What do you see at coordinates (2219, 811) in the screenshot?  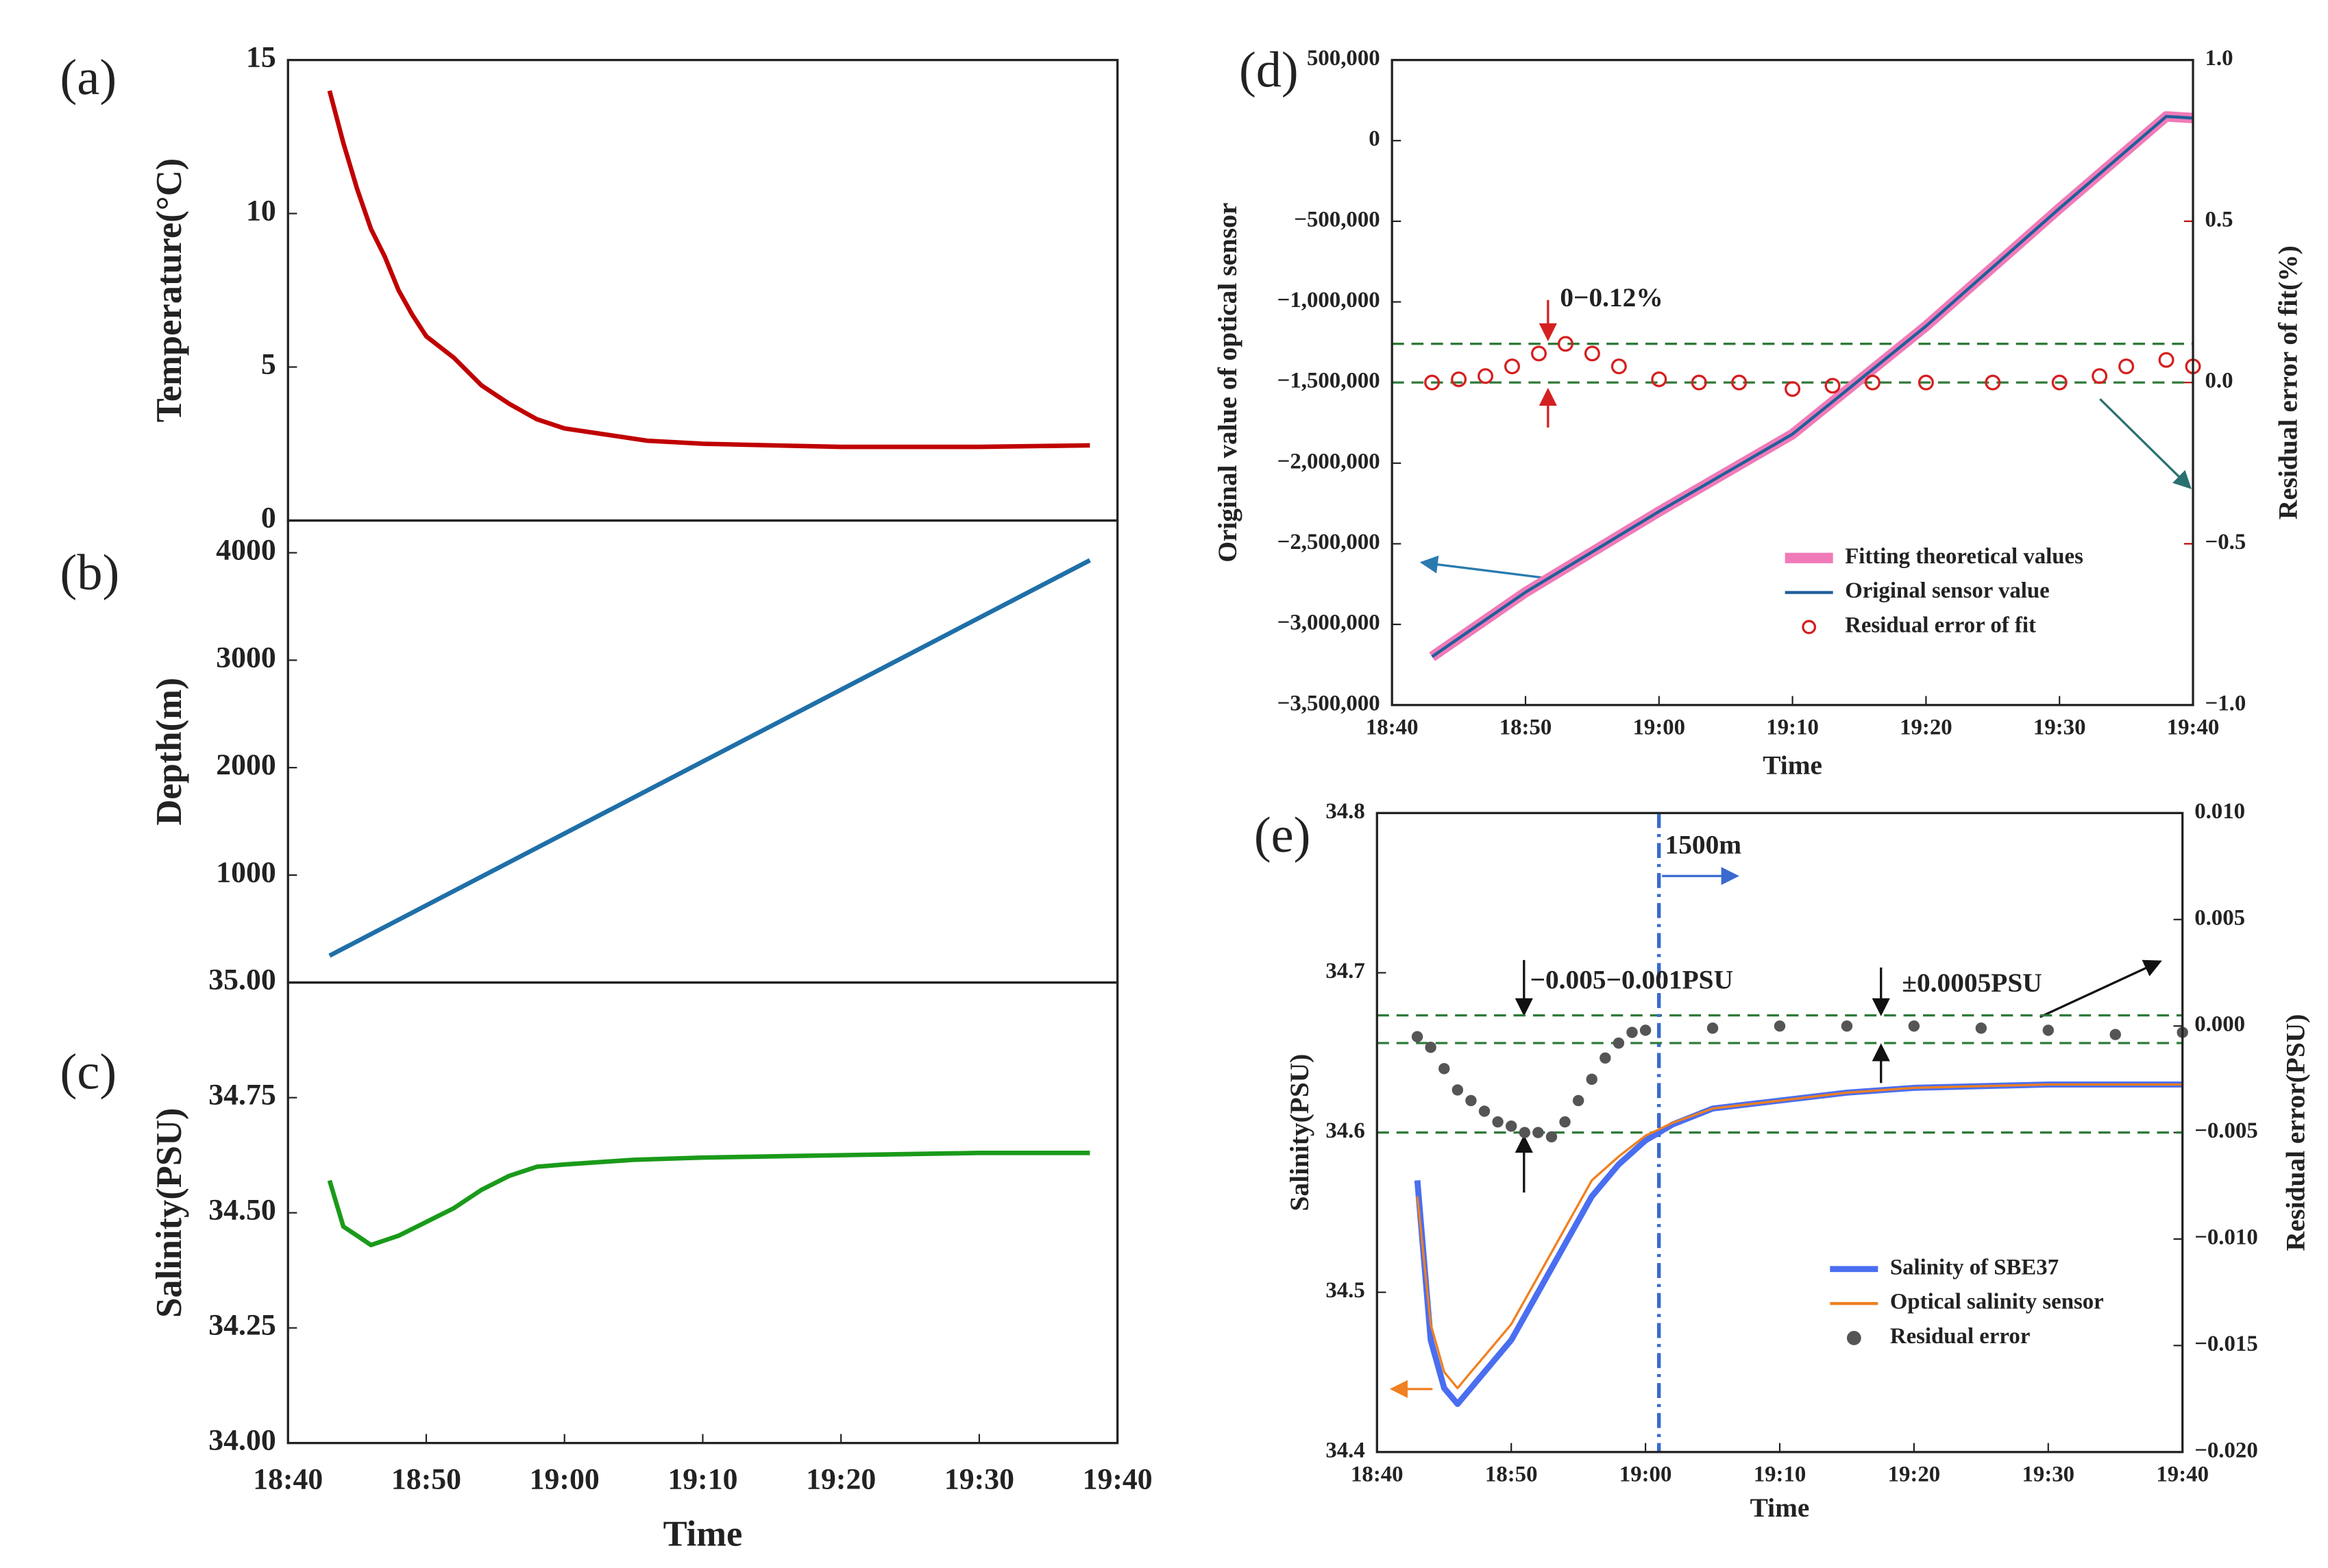 I see `y2-tick-label: 0.010` at bounding box center [2219, 811].